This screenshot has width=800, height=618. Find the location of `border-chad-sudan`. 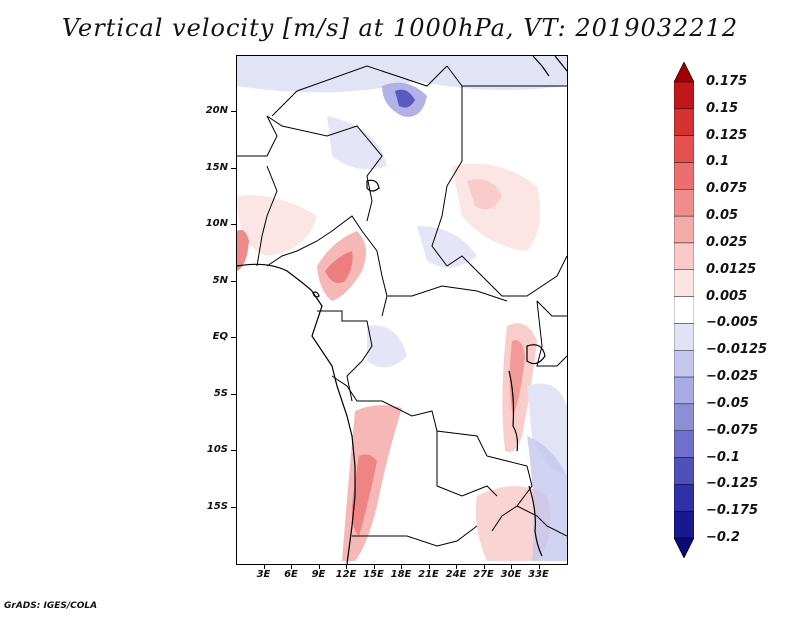

border-chad-sudan is located at coordinates (447, 191).